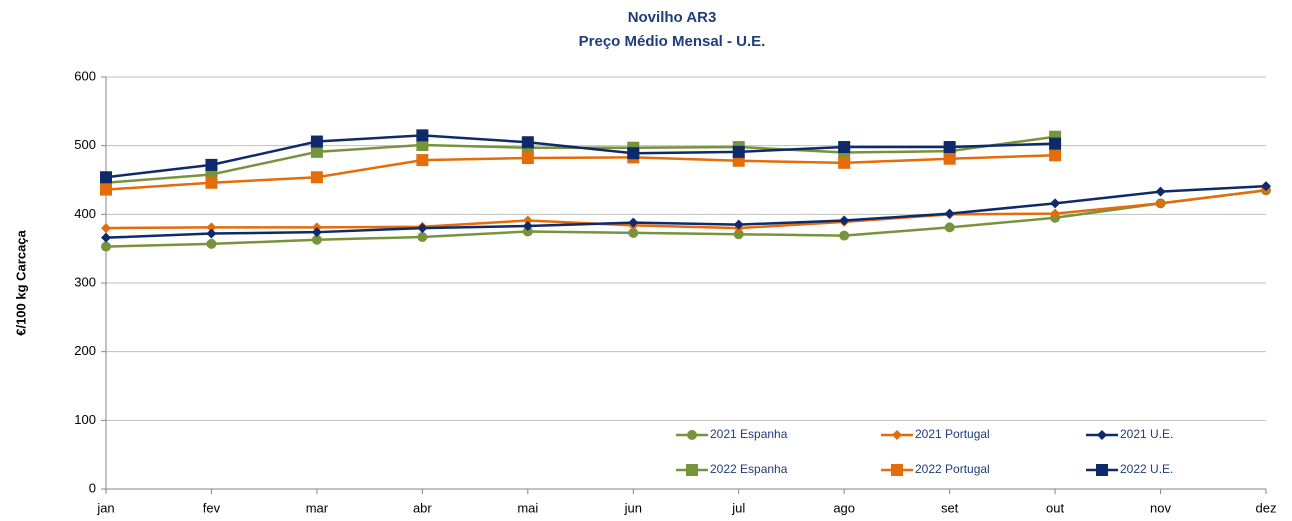 The image size is (1292, 521). What do you see at coordinates (527, 507) in the screenshot?
I see `x-tick-label: mai` at bounding box center [527, 507].